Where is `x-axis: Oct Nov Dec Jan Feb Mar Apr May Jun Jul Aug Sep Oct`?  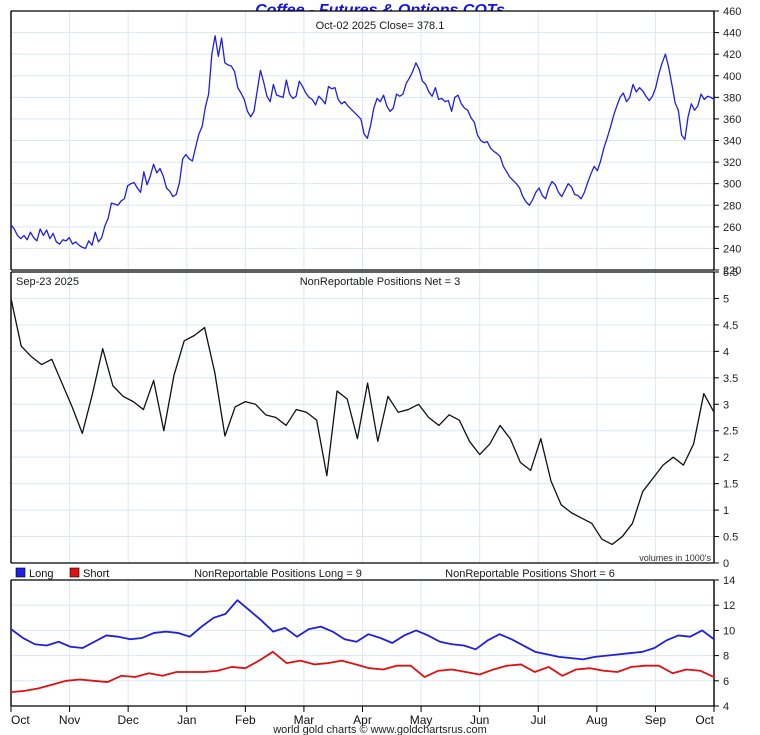 x-axis: Oct Nov Dec Jan Feb Mar Apr May Jun Jul Aug Sep Oct is located at coordinates (362, 716).